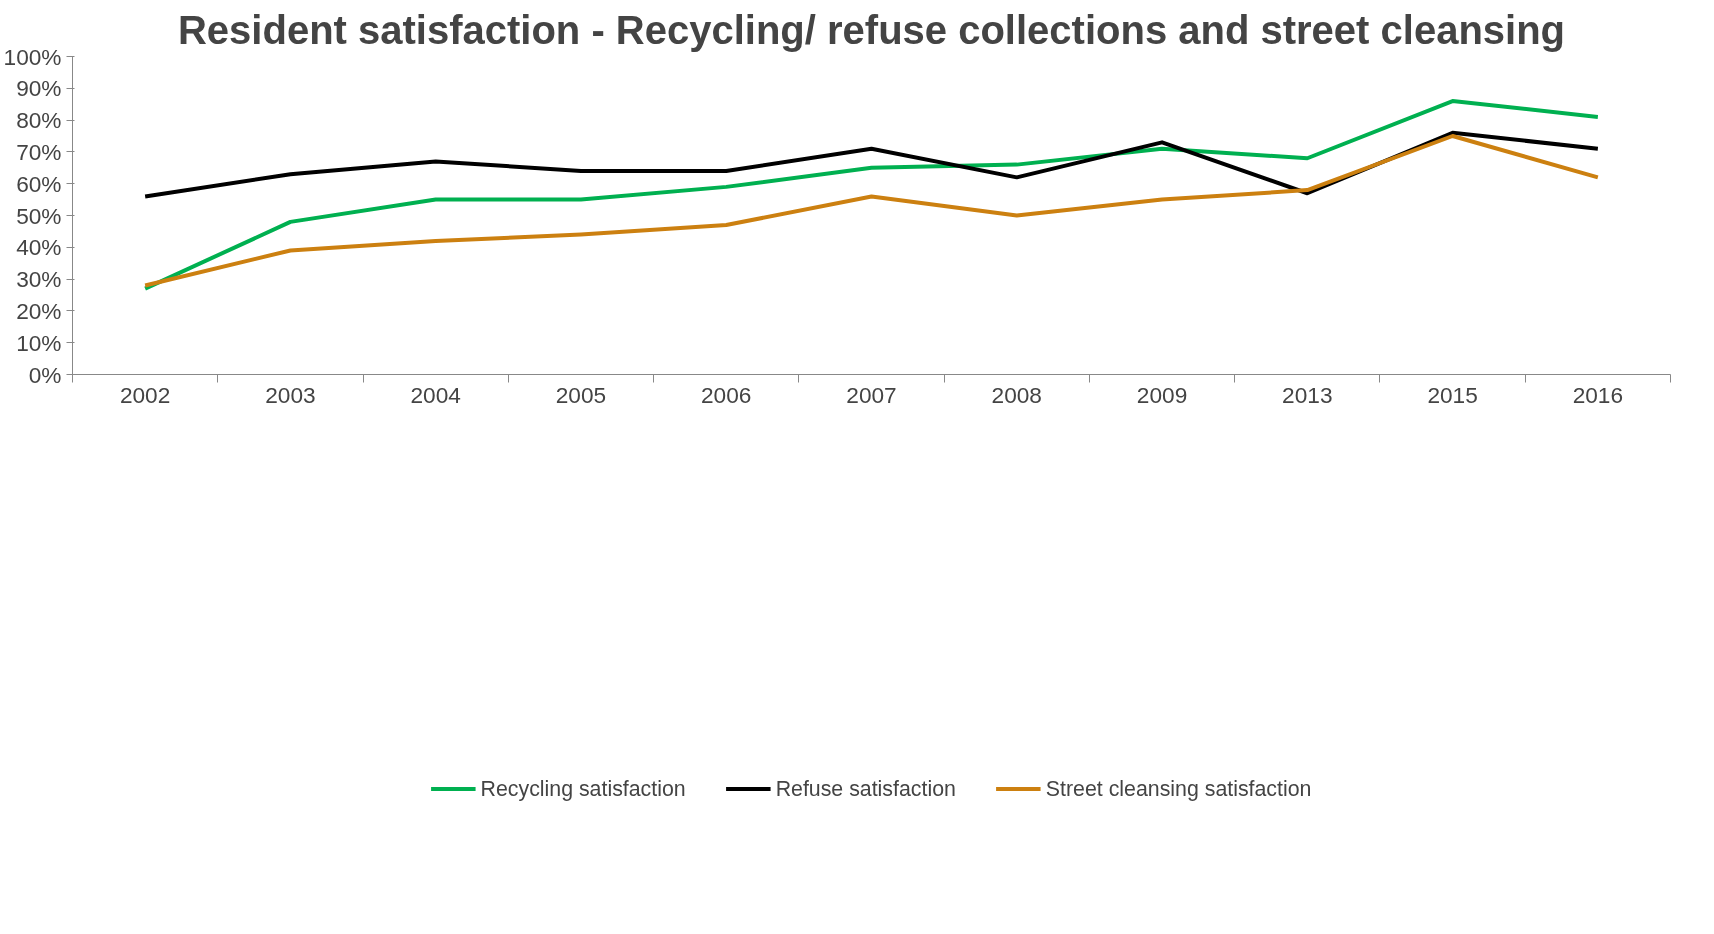 This screenshot has width=1714, height=934. Describe the element at coordinates (1598, 394) in the screenshot. I see `x-tick-label: 2016` at that location.